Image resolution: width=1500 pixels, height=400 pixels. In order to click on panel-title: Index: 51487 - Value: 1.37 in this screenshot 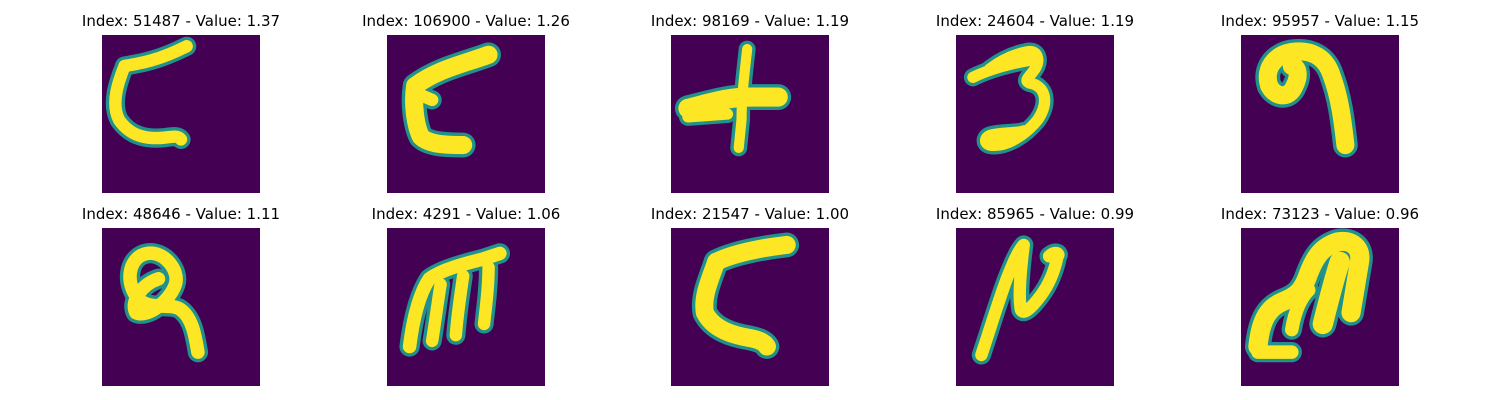, I will do `click(181, 21)`.